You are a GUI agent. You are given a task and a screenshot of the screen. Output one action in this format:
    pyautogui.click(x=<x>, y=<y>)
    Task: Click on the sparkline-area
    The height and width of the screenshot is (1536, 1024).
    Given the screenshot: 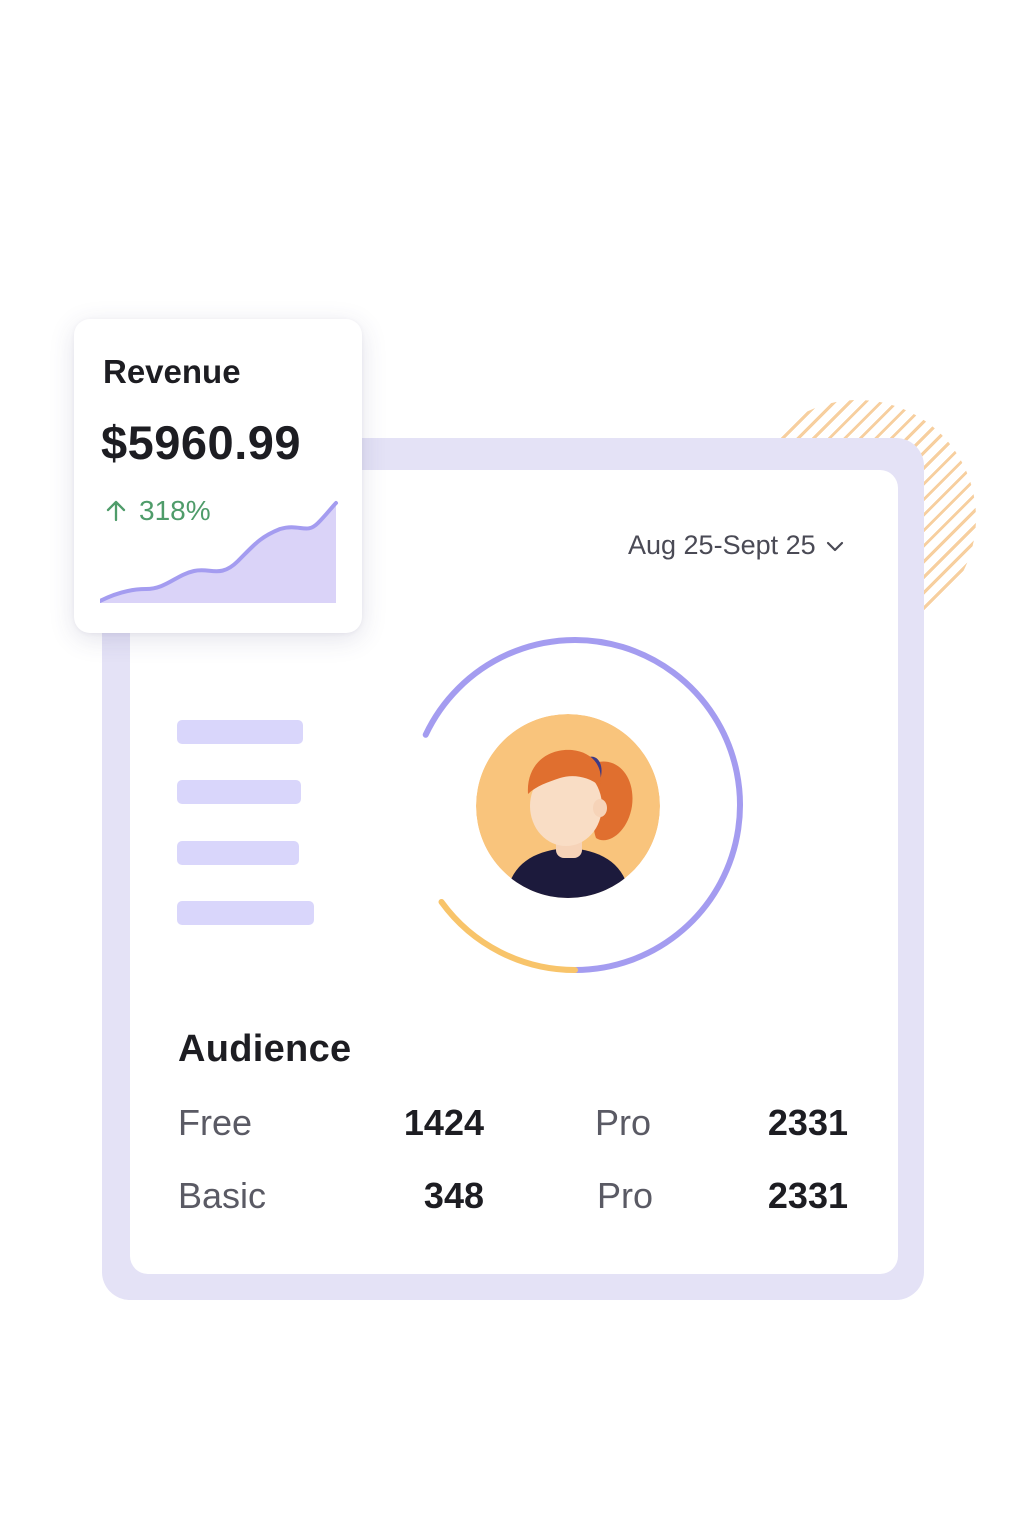 What is the action you would take?
    pyautogui.click(x=218, y=553)
    